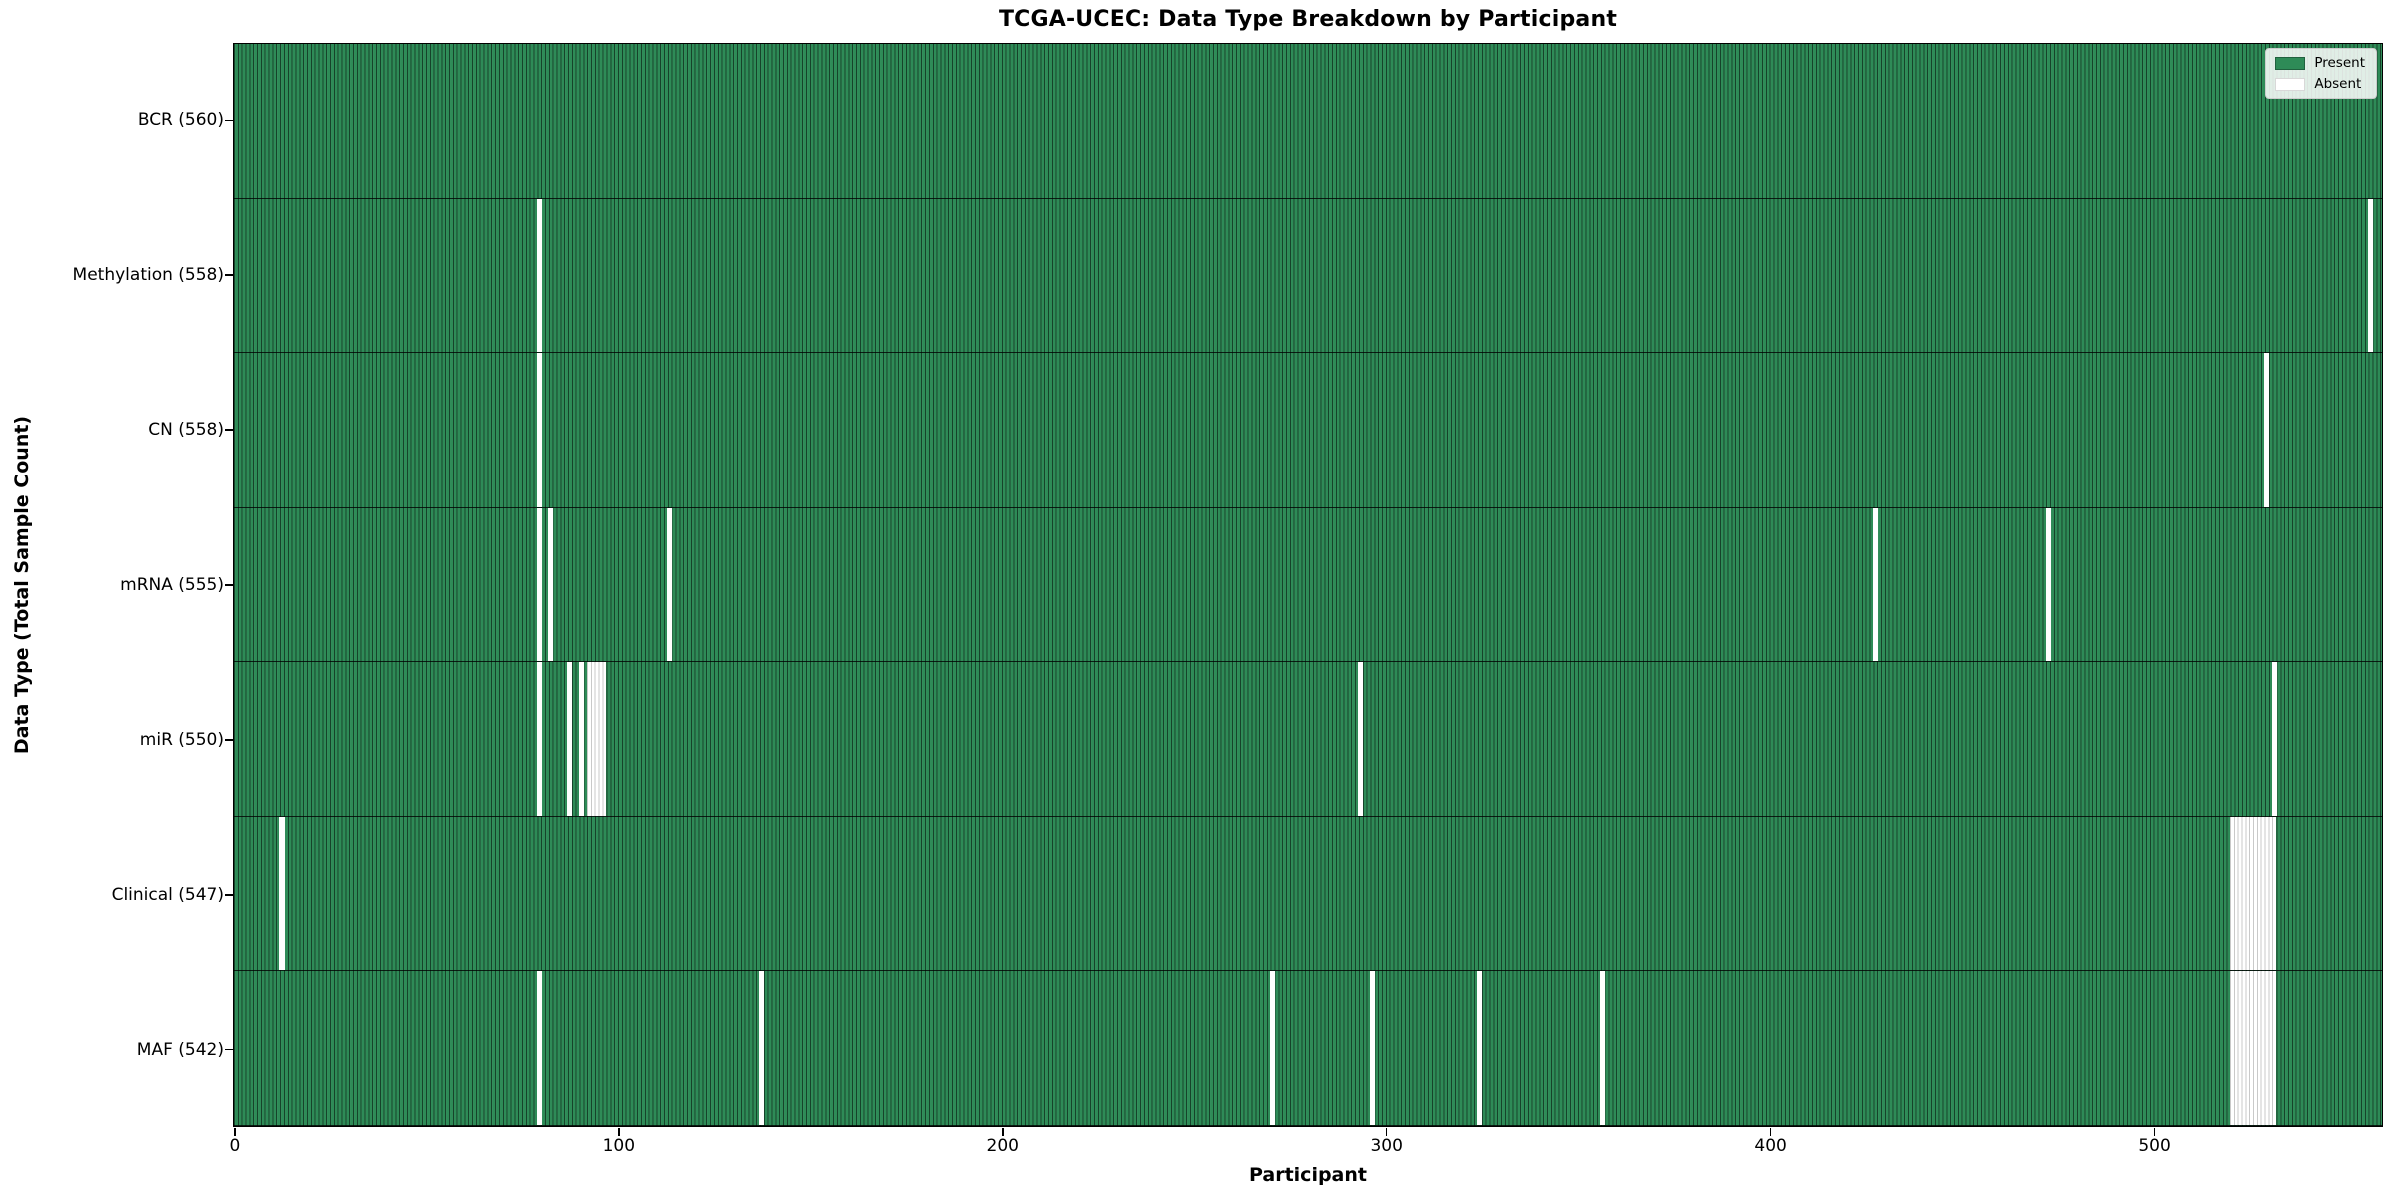  What do you see at coordinates (22, 585) in the screenshot?
I see `y-axis-label: Data Type (Total Sample Count)` at bounding box center [22, 585].